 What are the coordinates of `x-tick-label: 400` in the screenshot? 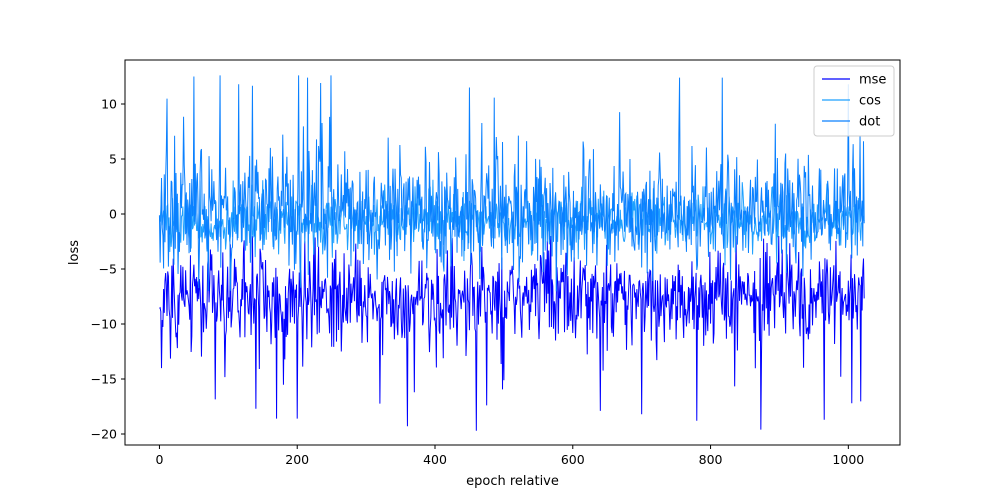 It's located at (435, 459).